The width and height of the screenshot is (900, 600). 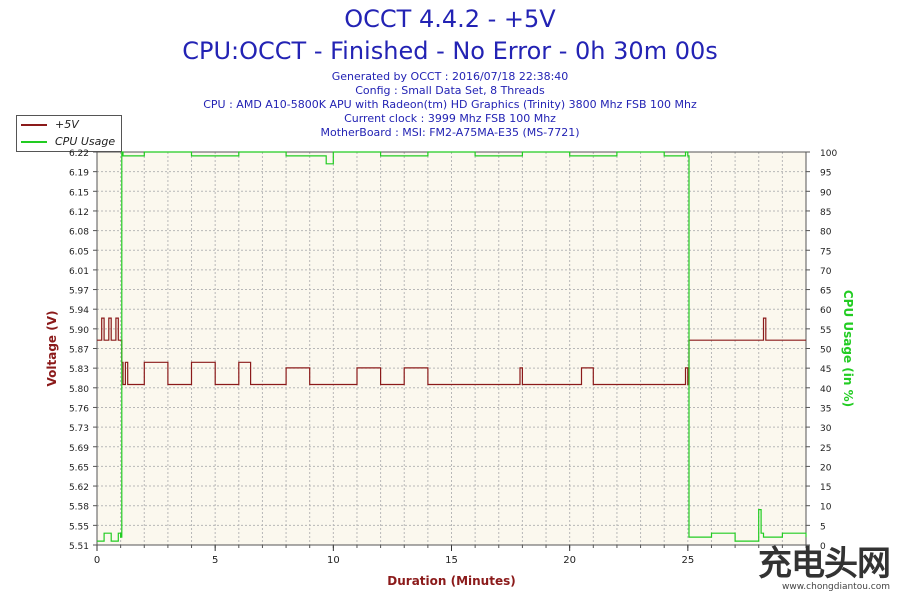 I want to click on y-left-tick-label: 5.87, so click(x=79, y=351).